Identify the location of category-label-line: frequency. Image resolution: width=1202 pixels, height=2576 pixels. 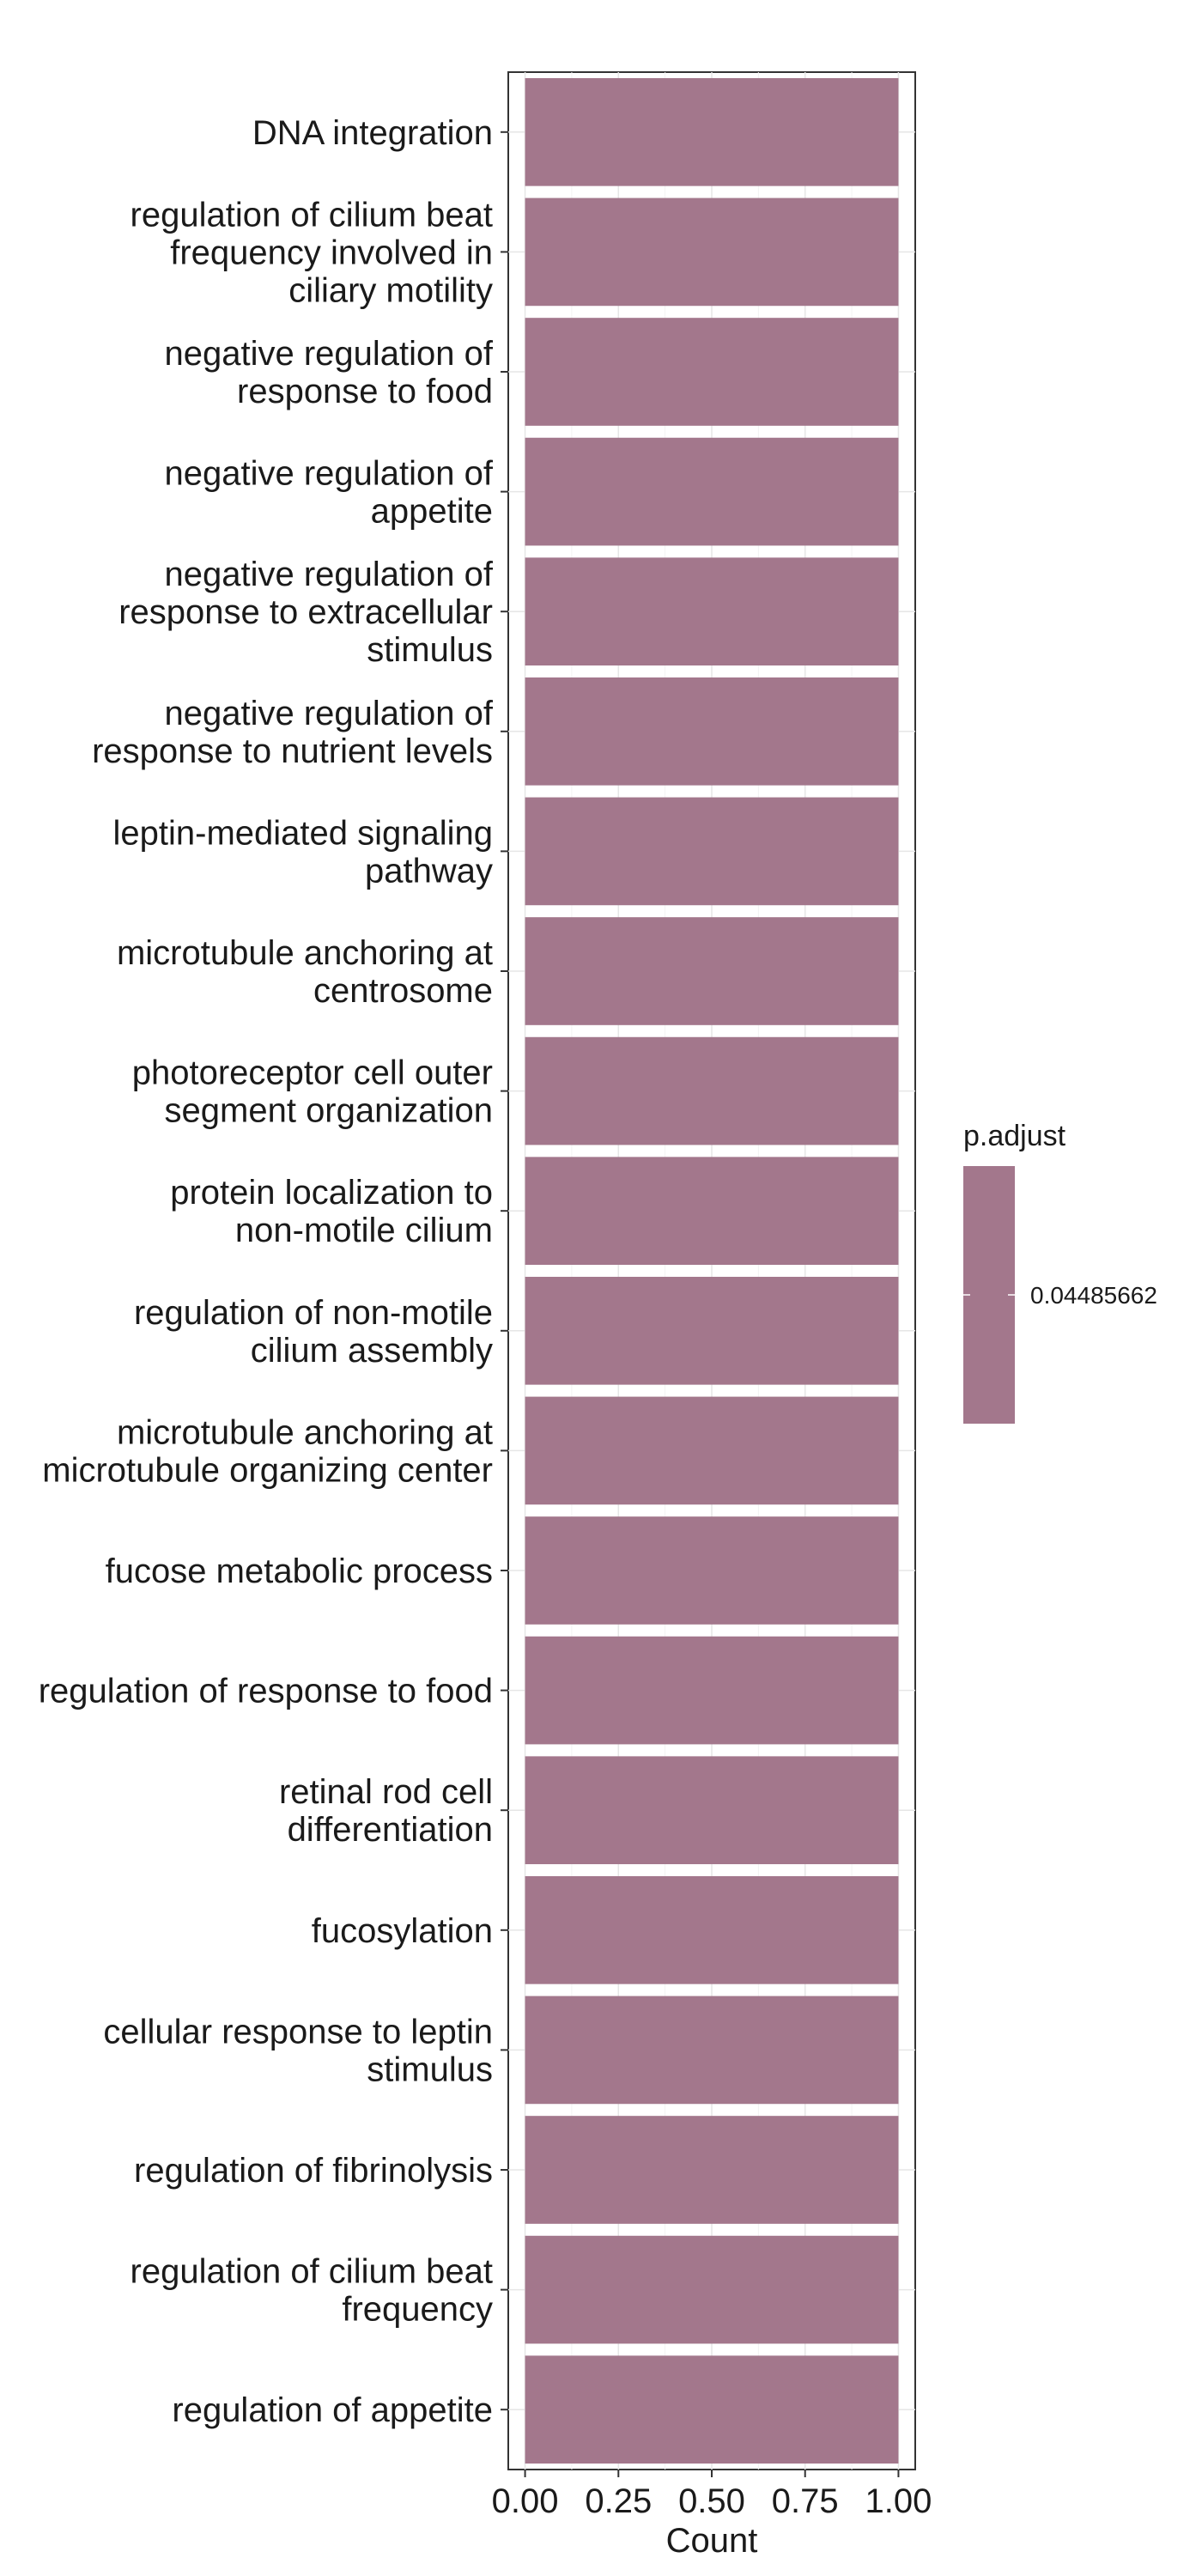
(417, 2310).